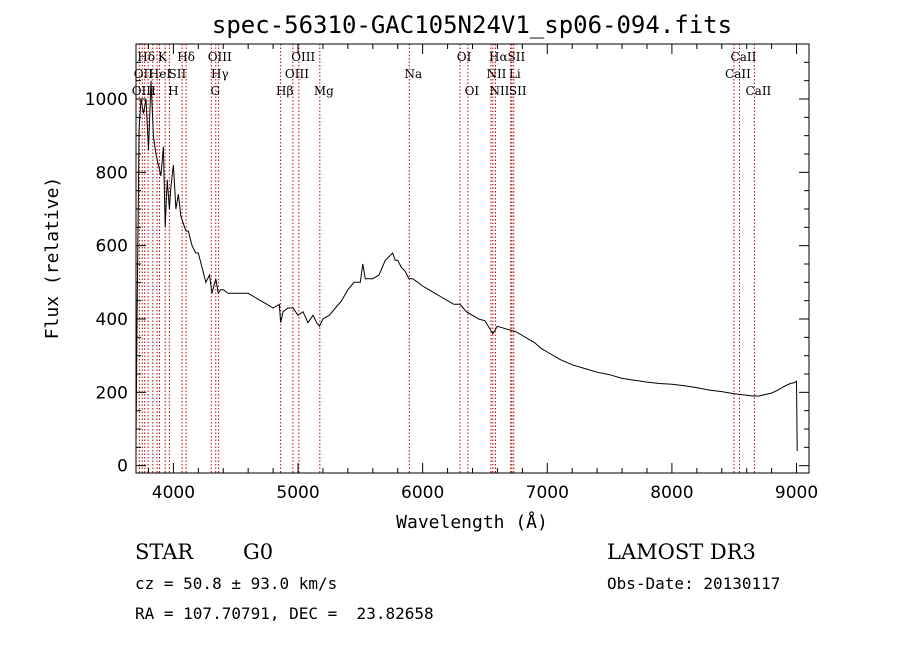 The height and width of the screenshot is (649, 900). What do you see at coordinates (112, 320) in the screenshot?
I see `y-tick-label: 400` at bounding box center [112, 320].